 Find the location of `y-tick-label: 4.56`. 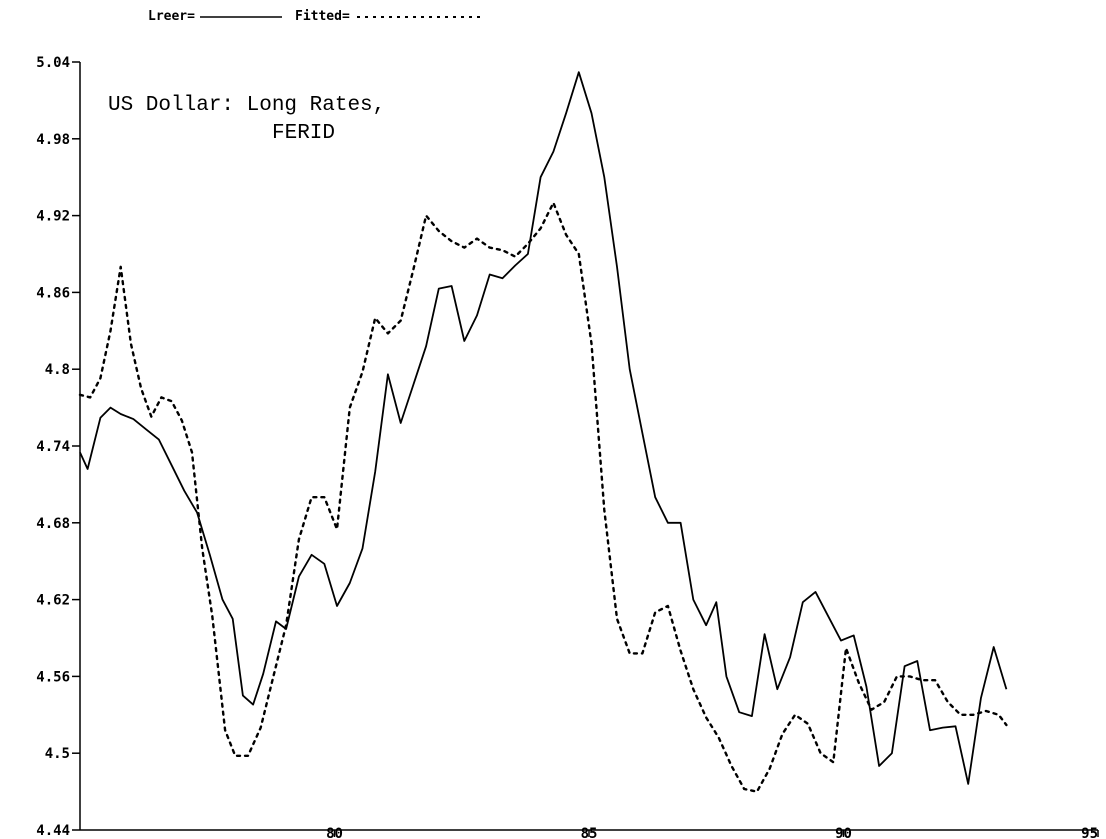

y-tick-label: 4.56 is located at coordinates (53, 677).